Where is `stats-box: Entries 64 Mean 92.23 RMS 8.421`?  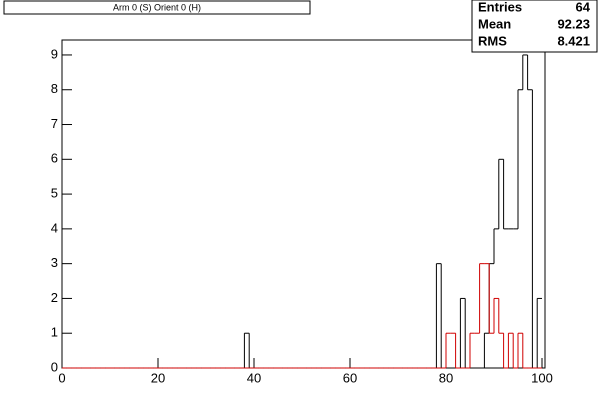 stats-box: Entries 64 Mean 92.23 RMS 8.421 is located at coordinates (534, 26).